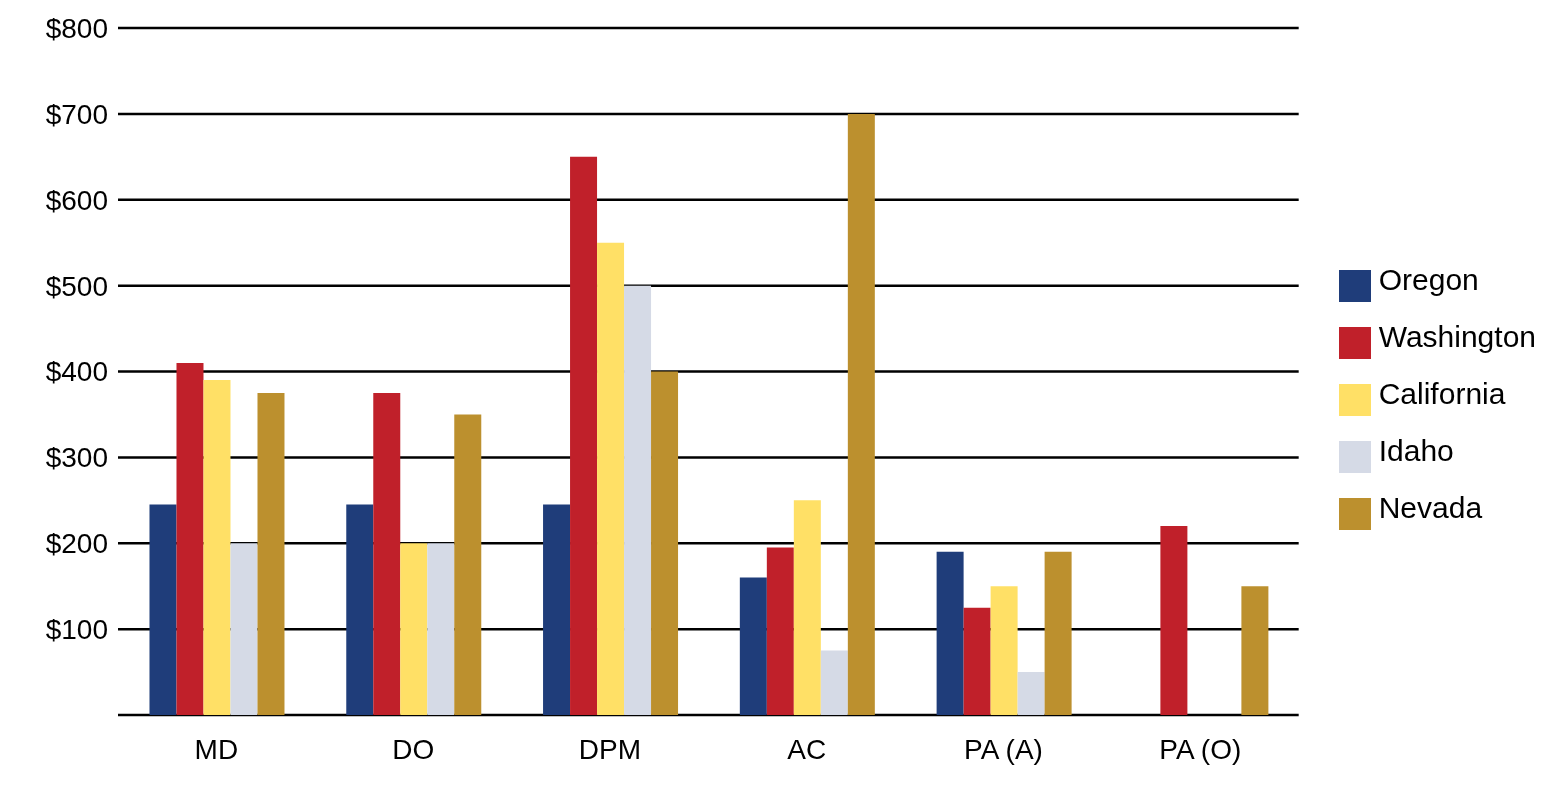 The image size is (1564, 793). What do you see at coordinates (76, 200) in the screenshot?
I see `y-tick-label: $600` at bounding box center [76, 200].